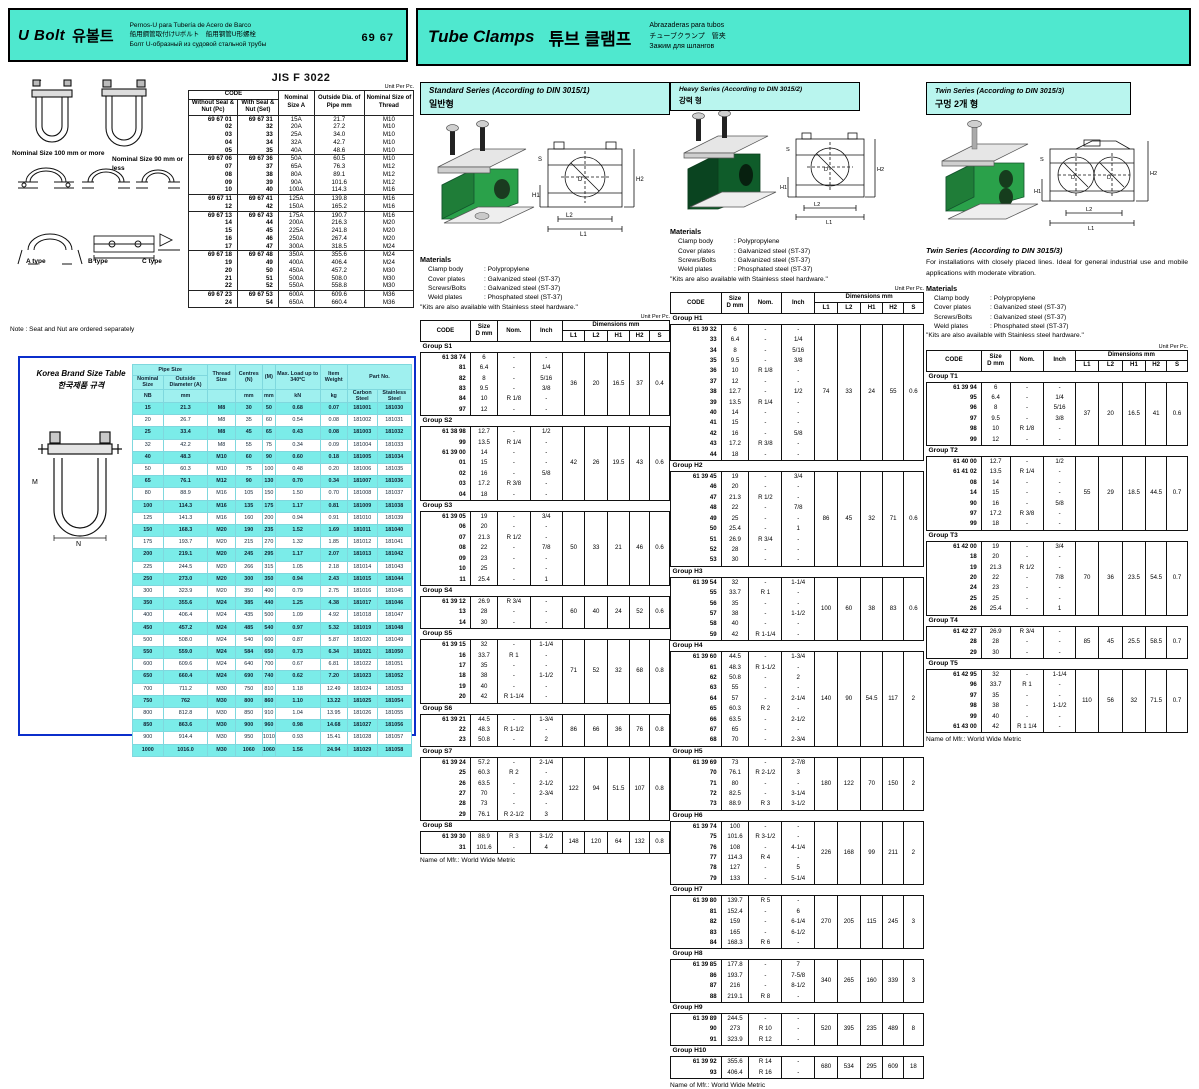 The width and height of the screenshot is (1199, 1089). What do you see at coordinates (797, 392) in the screenshot?
I see `table-row: 61 39 32 6- -74 33 24 55 0.6` at bounding box center [797, 392].